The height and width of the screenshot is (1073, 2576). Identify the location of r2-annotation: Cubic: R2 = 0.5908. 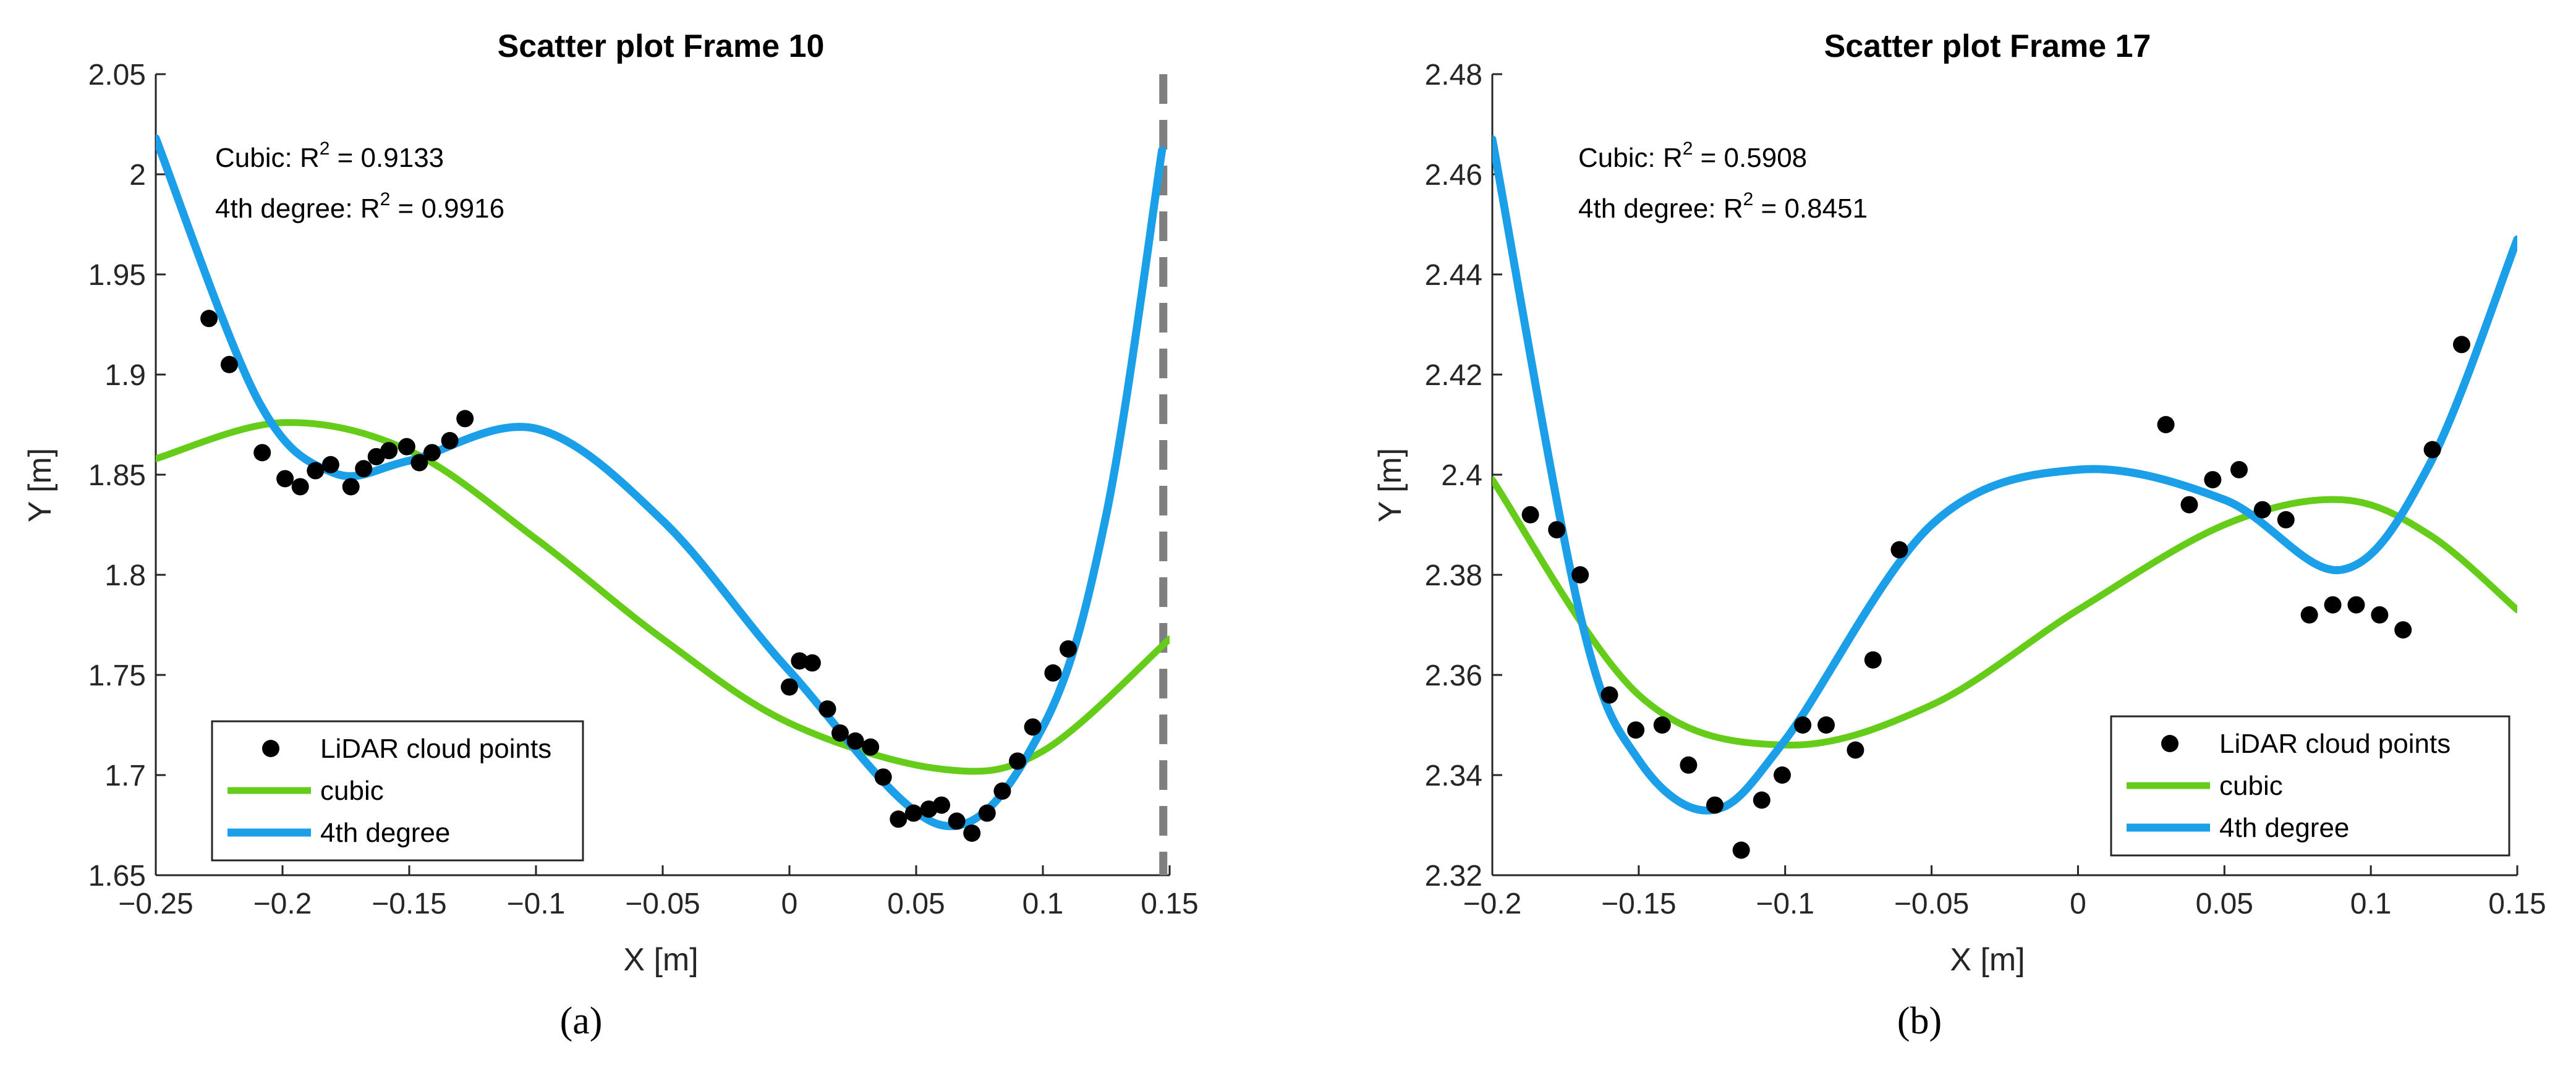
(1692, 155).